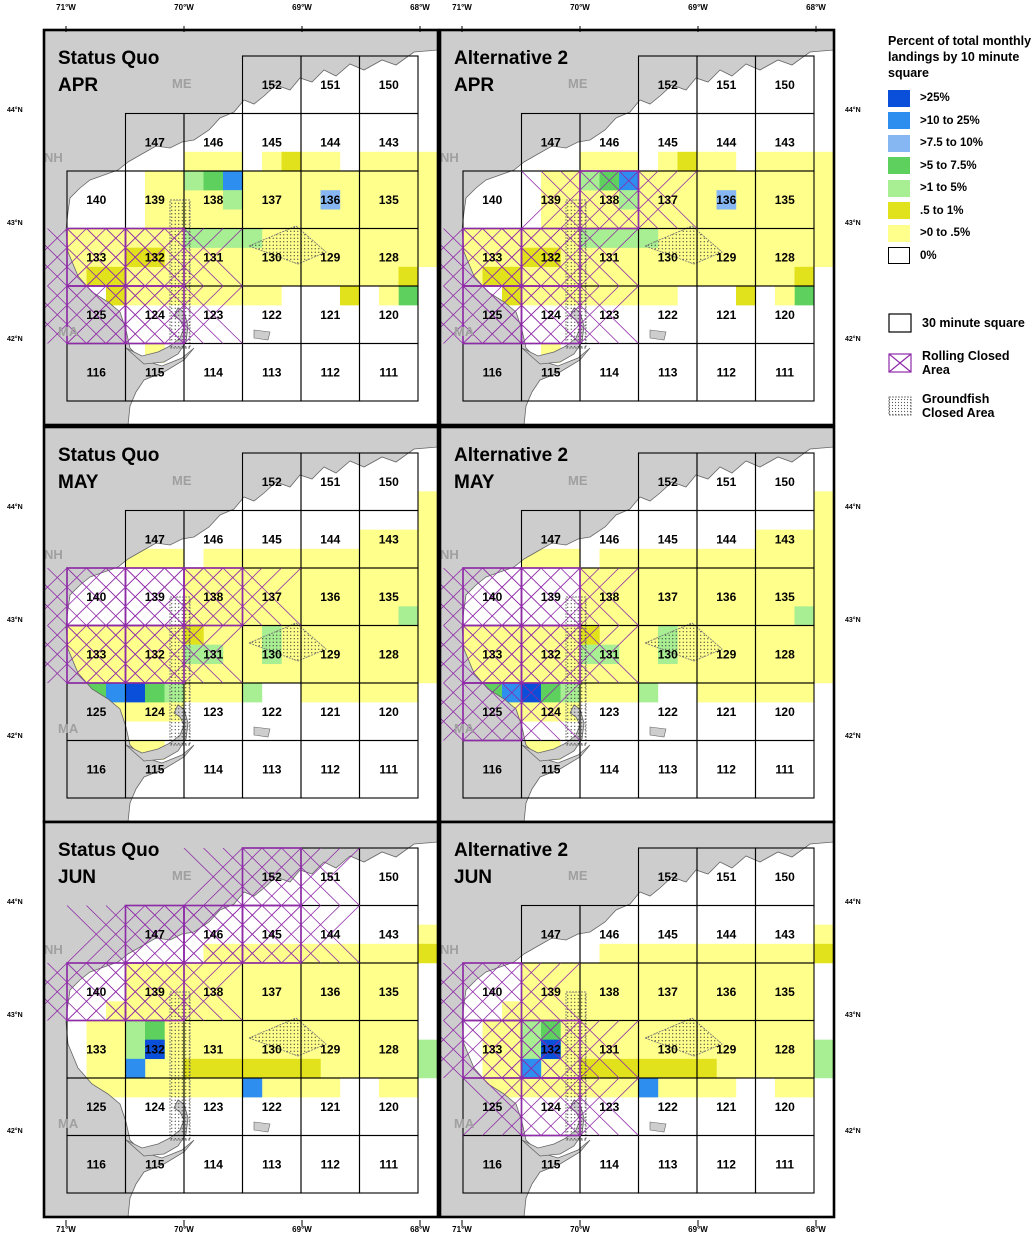 Image resolution: width=1034 pixels, height=1236 pixels. What do you see at coordinates (726, 1107) in the screenshot?
I see `square-number: 121` at bounding box center [726, 1107].